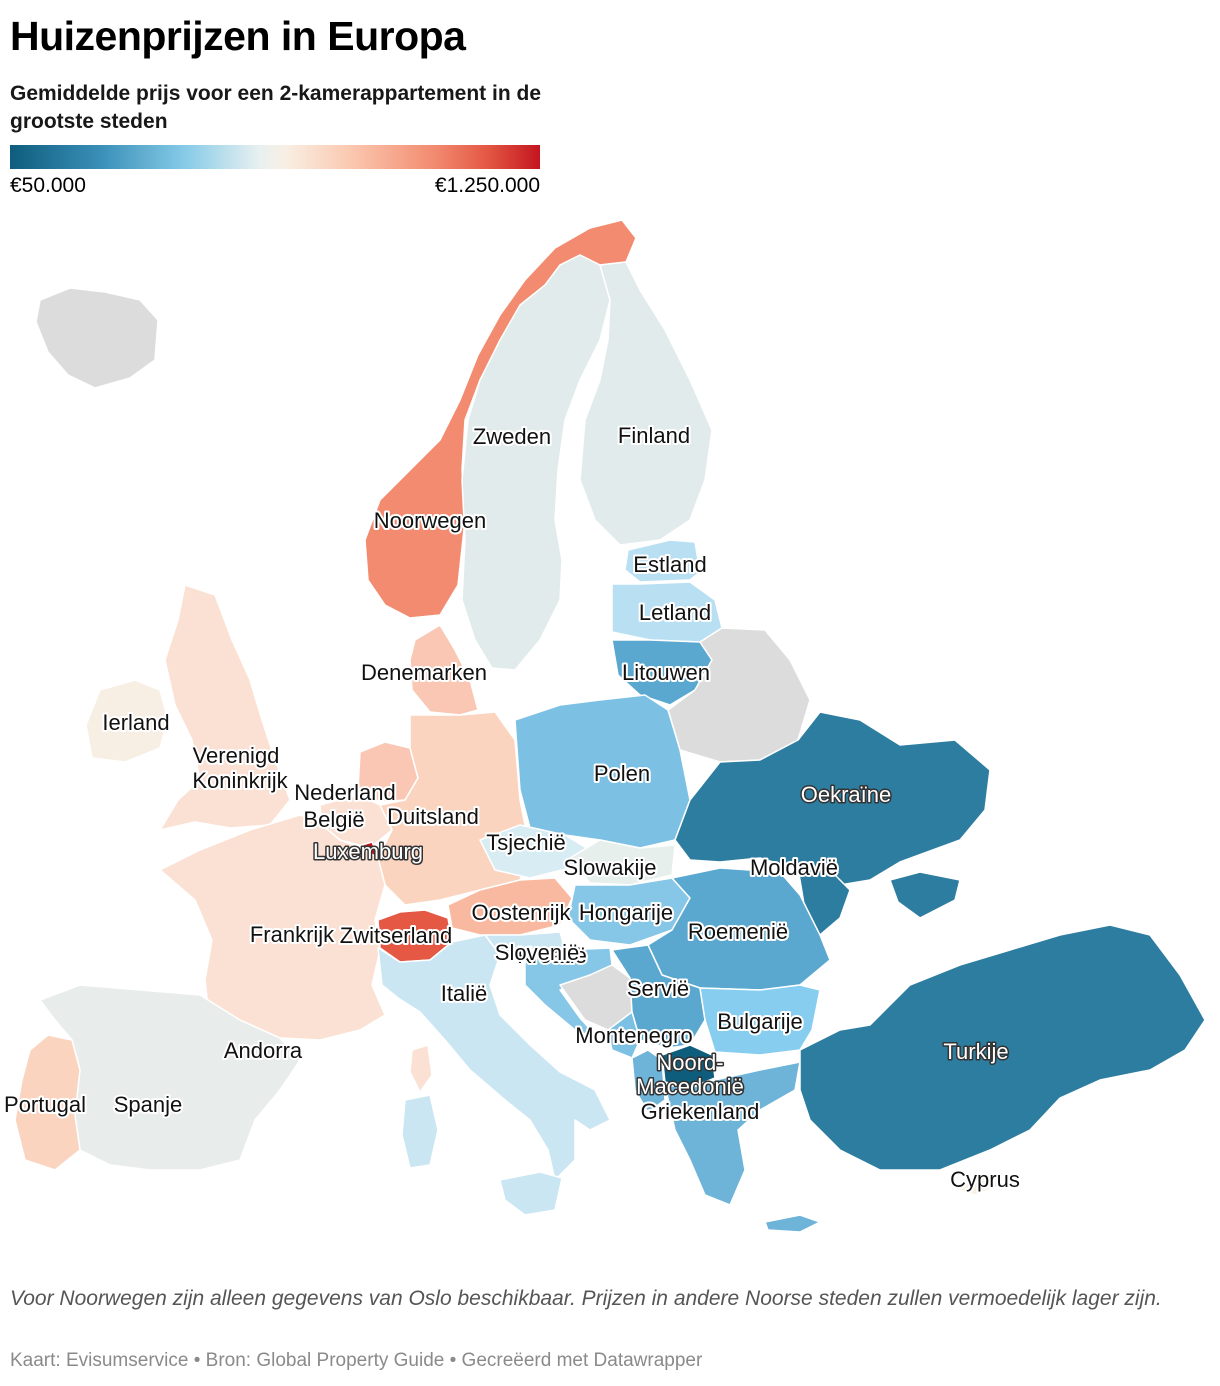 This screenshot has height=1386, width=1220. Describe the element at coordinates (648, 1081) in the screenshot. I see `country-albania` at that location.